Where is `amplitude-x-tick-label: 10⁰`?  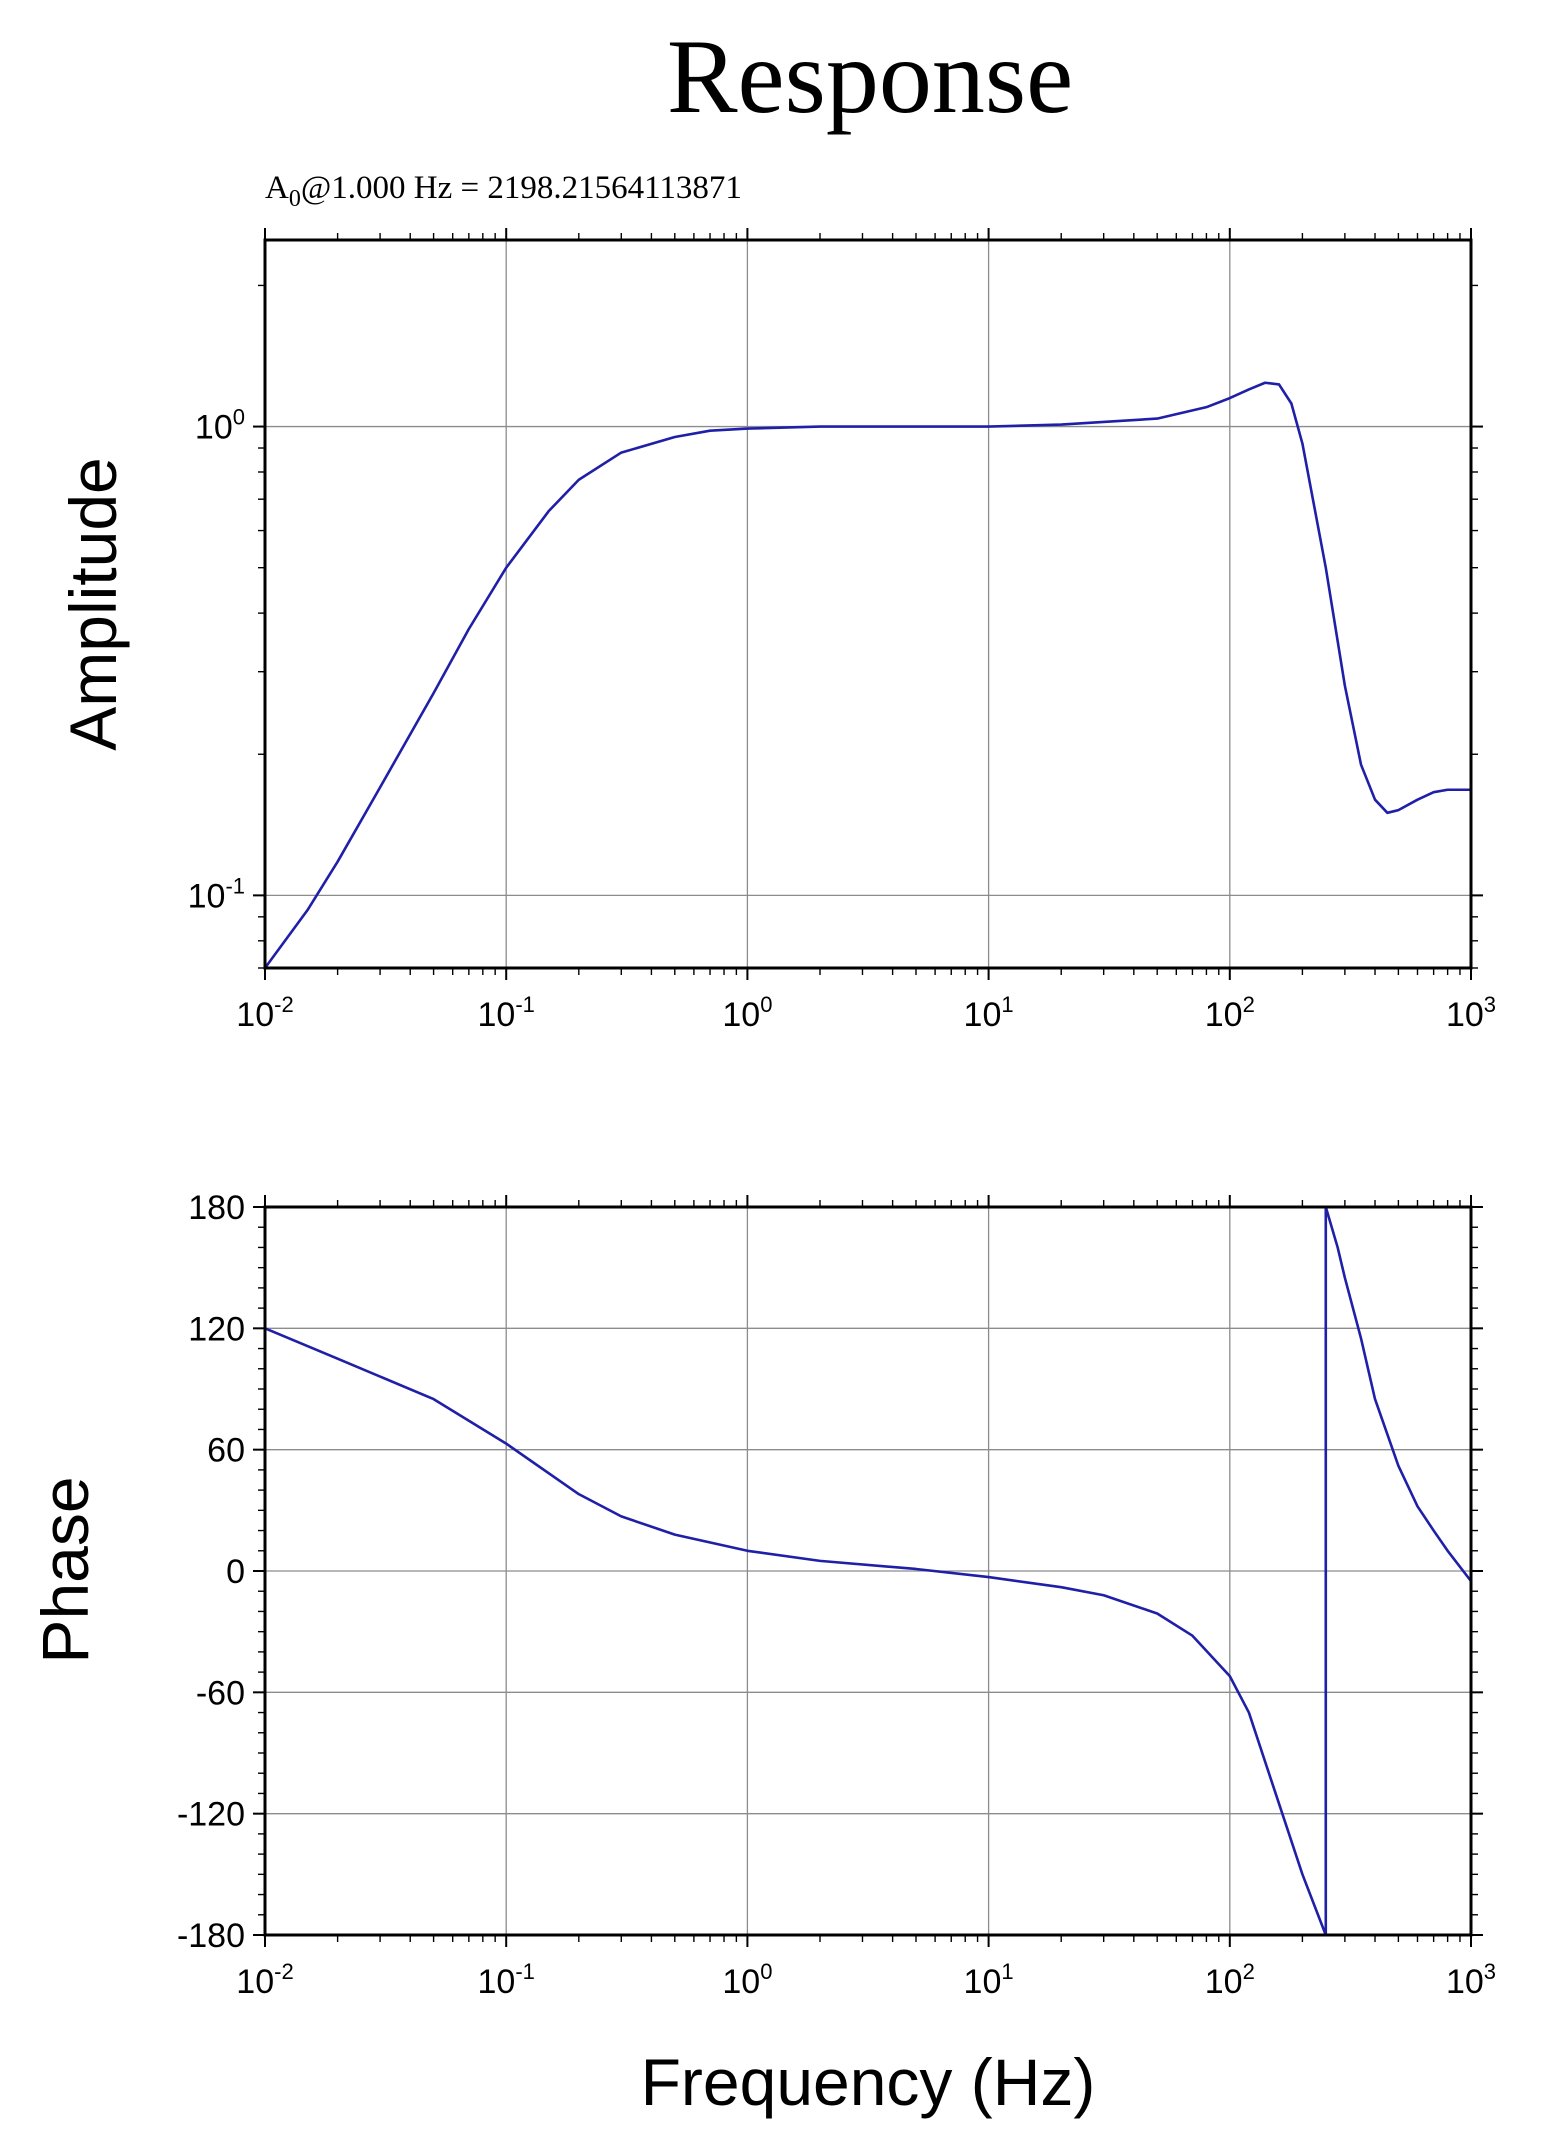 amplitude-x-tick-label: 10⁰ is located at coordinates (747, 1013).